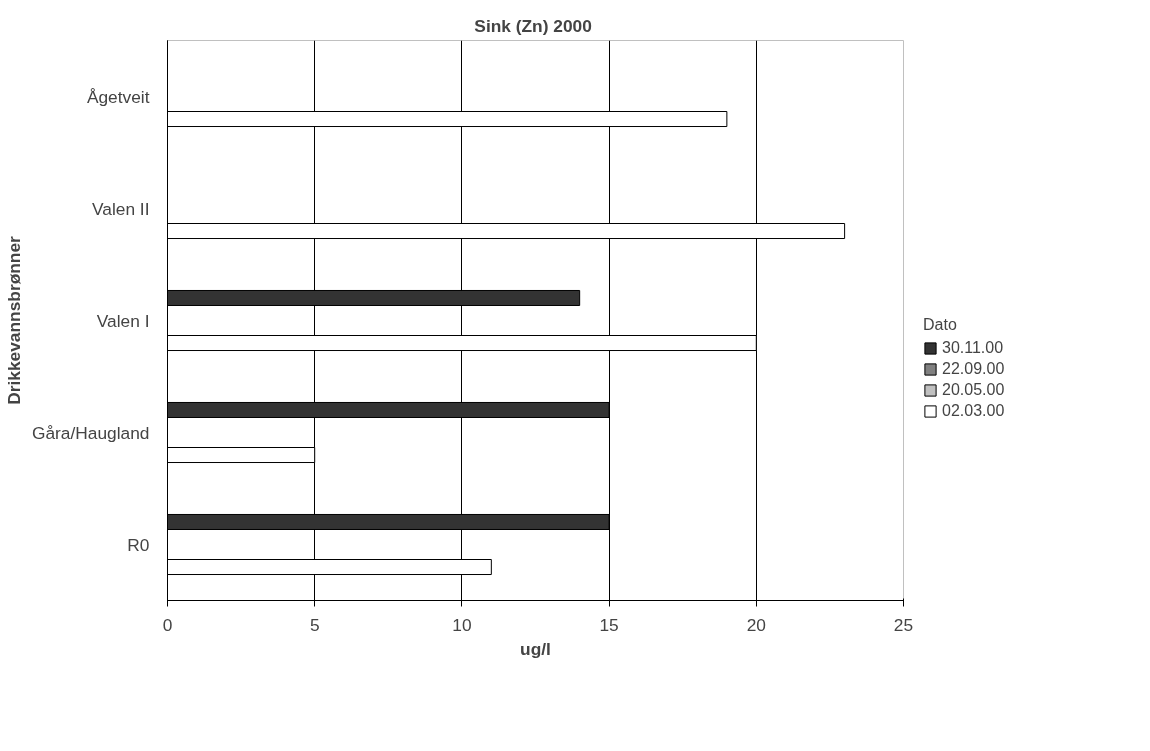  Describe the element at coordinates (756, 624) in the screenshot. I see `x-tick-label: 20` at that location.